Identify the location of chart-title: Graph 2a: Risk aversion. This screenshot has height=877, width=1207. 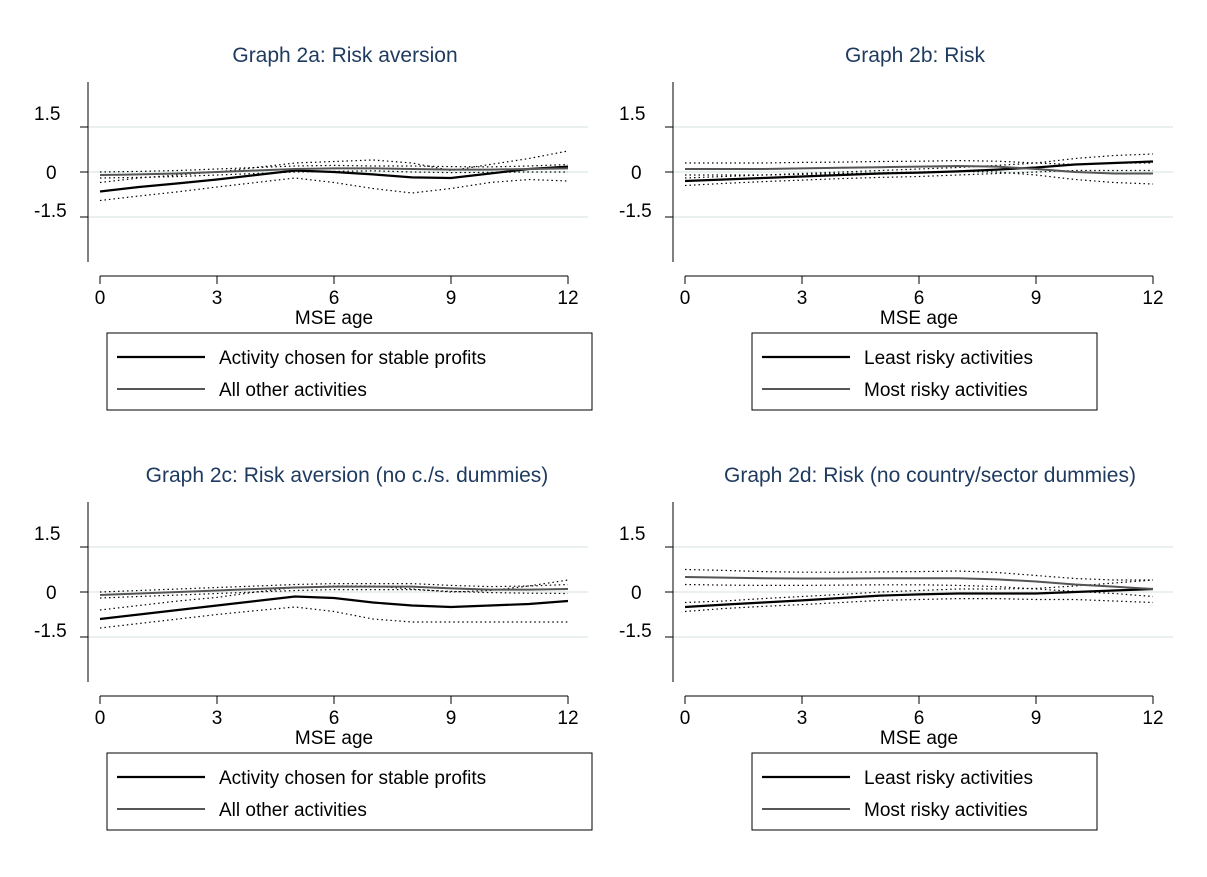
(344, 55).